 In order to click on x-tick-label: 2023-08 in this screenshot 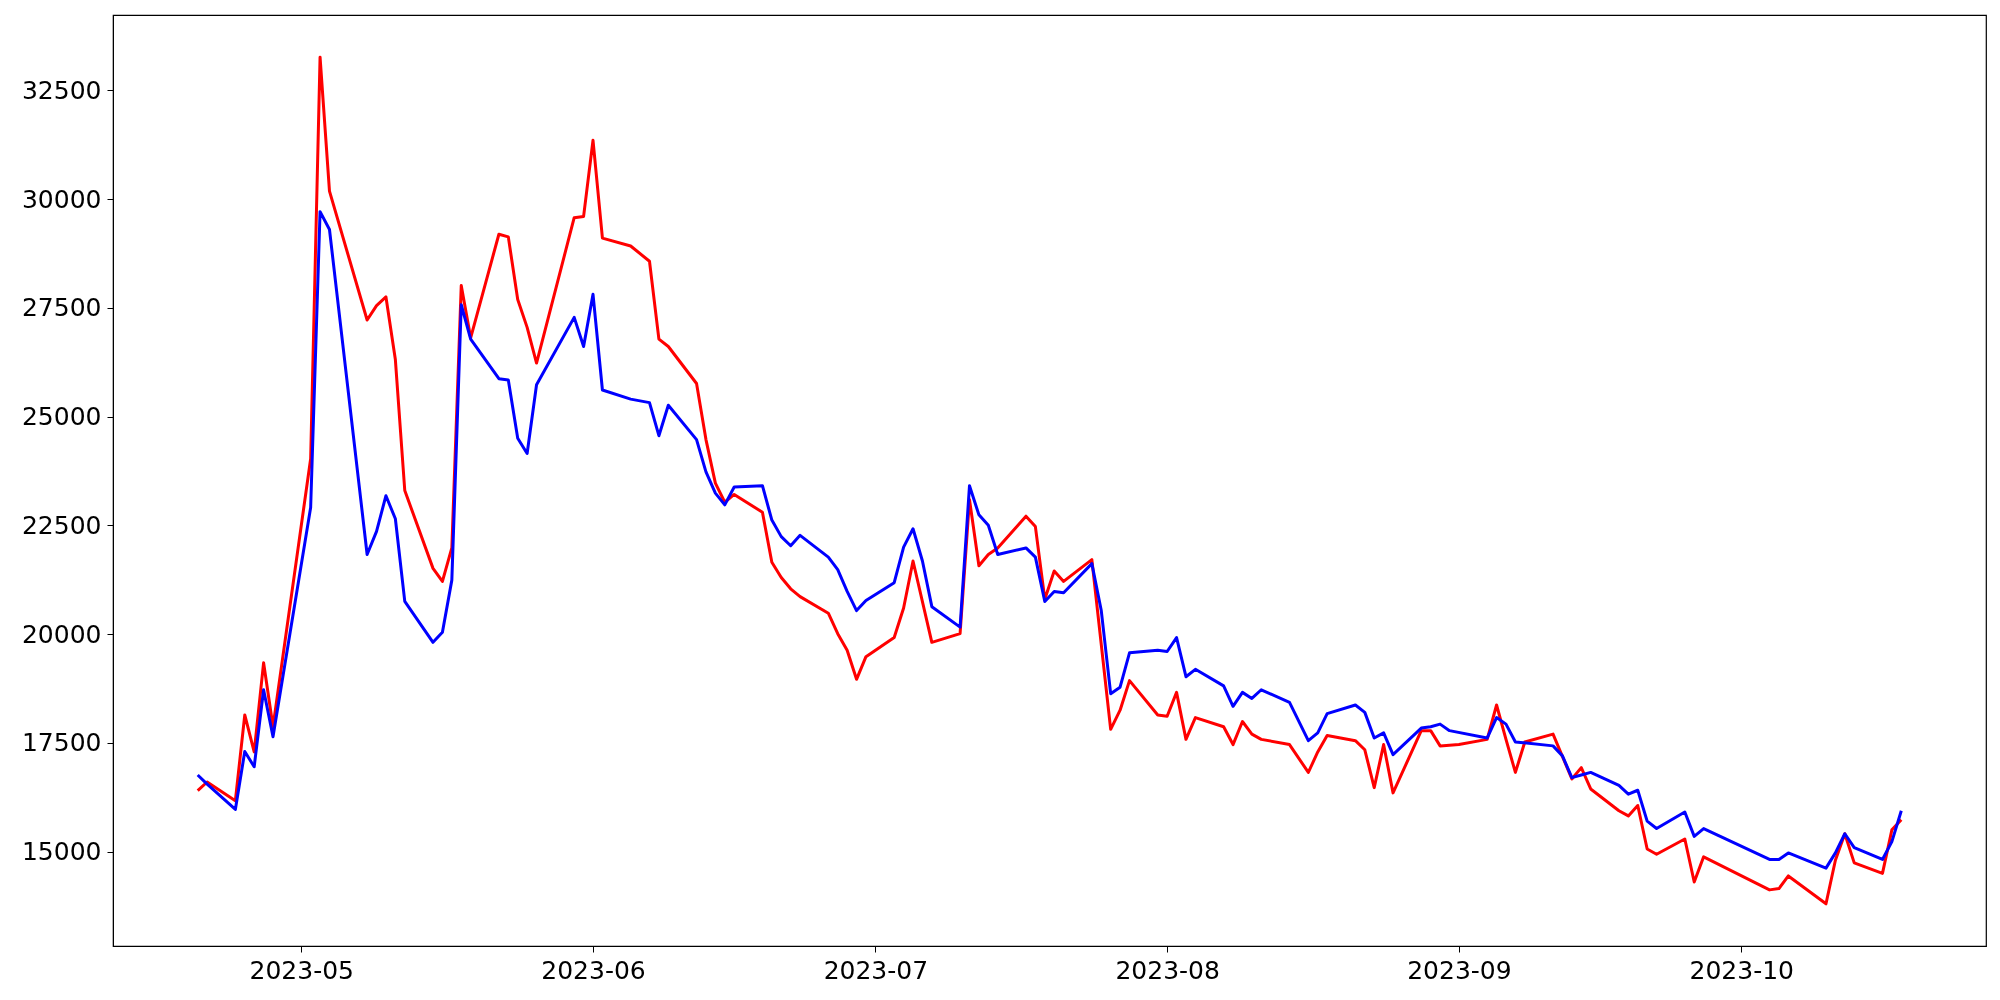, I will do `click(1167, 970)`.